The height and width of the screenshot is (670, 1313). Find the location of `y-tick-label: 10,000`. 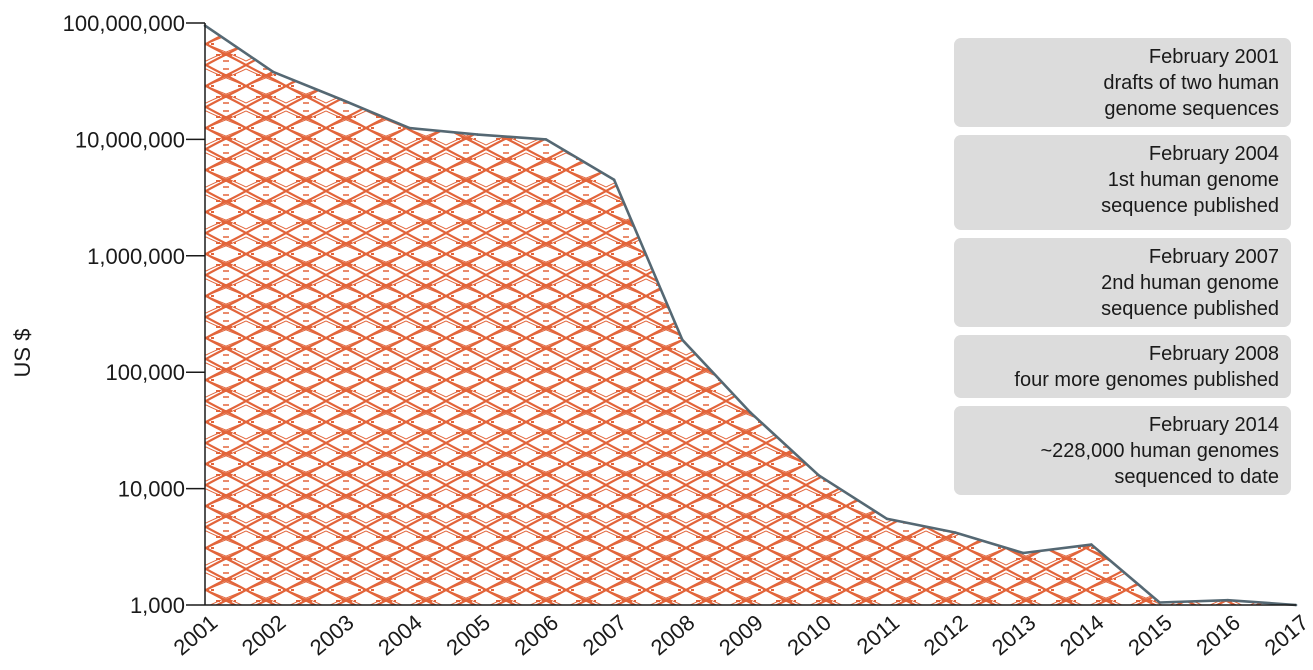

y-tick-label: 10,000 is located at coordinates (151, 489).